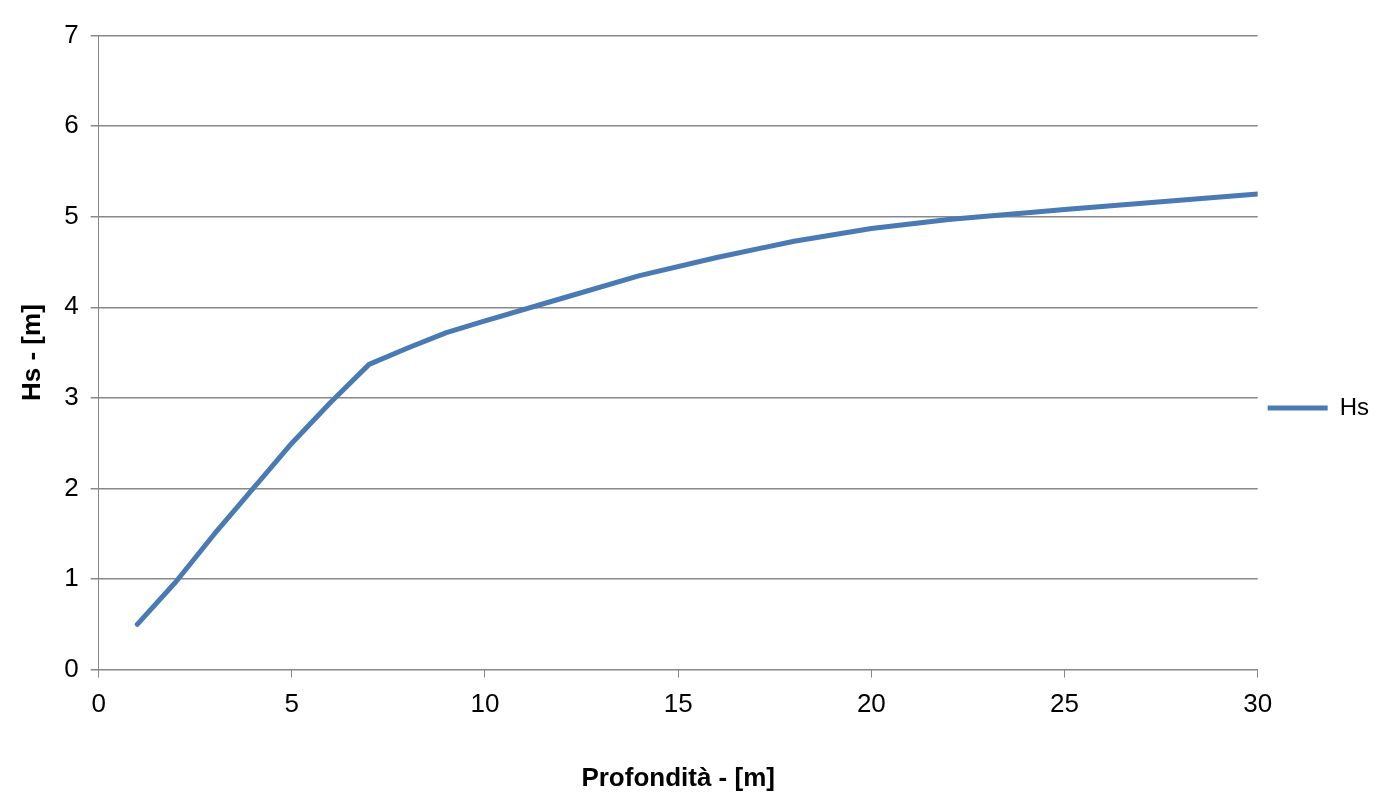 Image resolution: width=1392 pixels, height=810 pixels. I want to click on y-tick-label: 2, so click(71, 486).